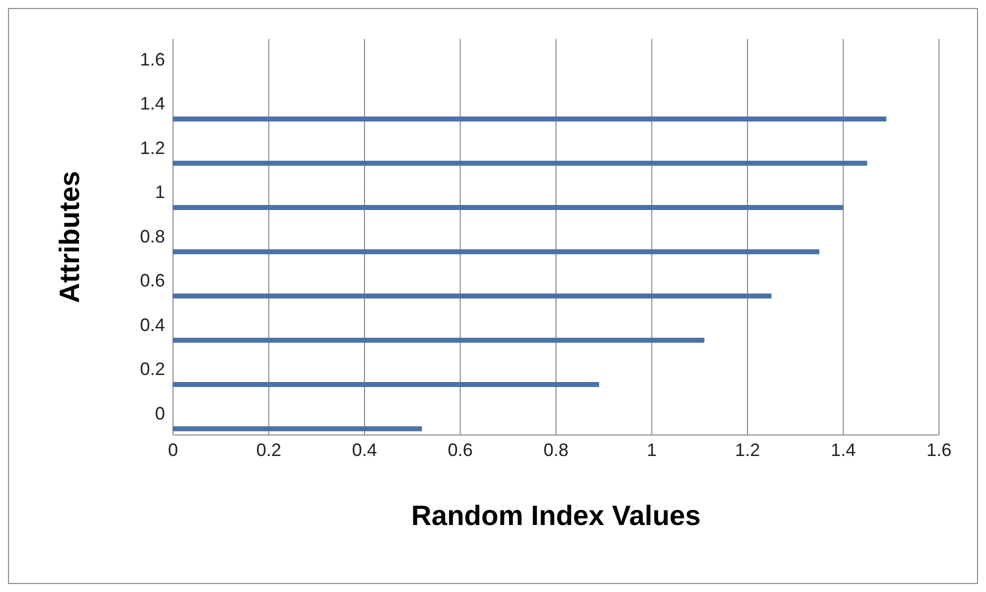 The height and width of the screenshot is (592, 986). What do you see at coordinates (173, 450) in the screenshot?
I see `x-tick-label: 0` at bounding box center [173, 450].